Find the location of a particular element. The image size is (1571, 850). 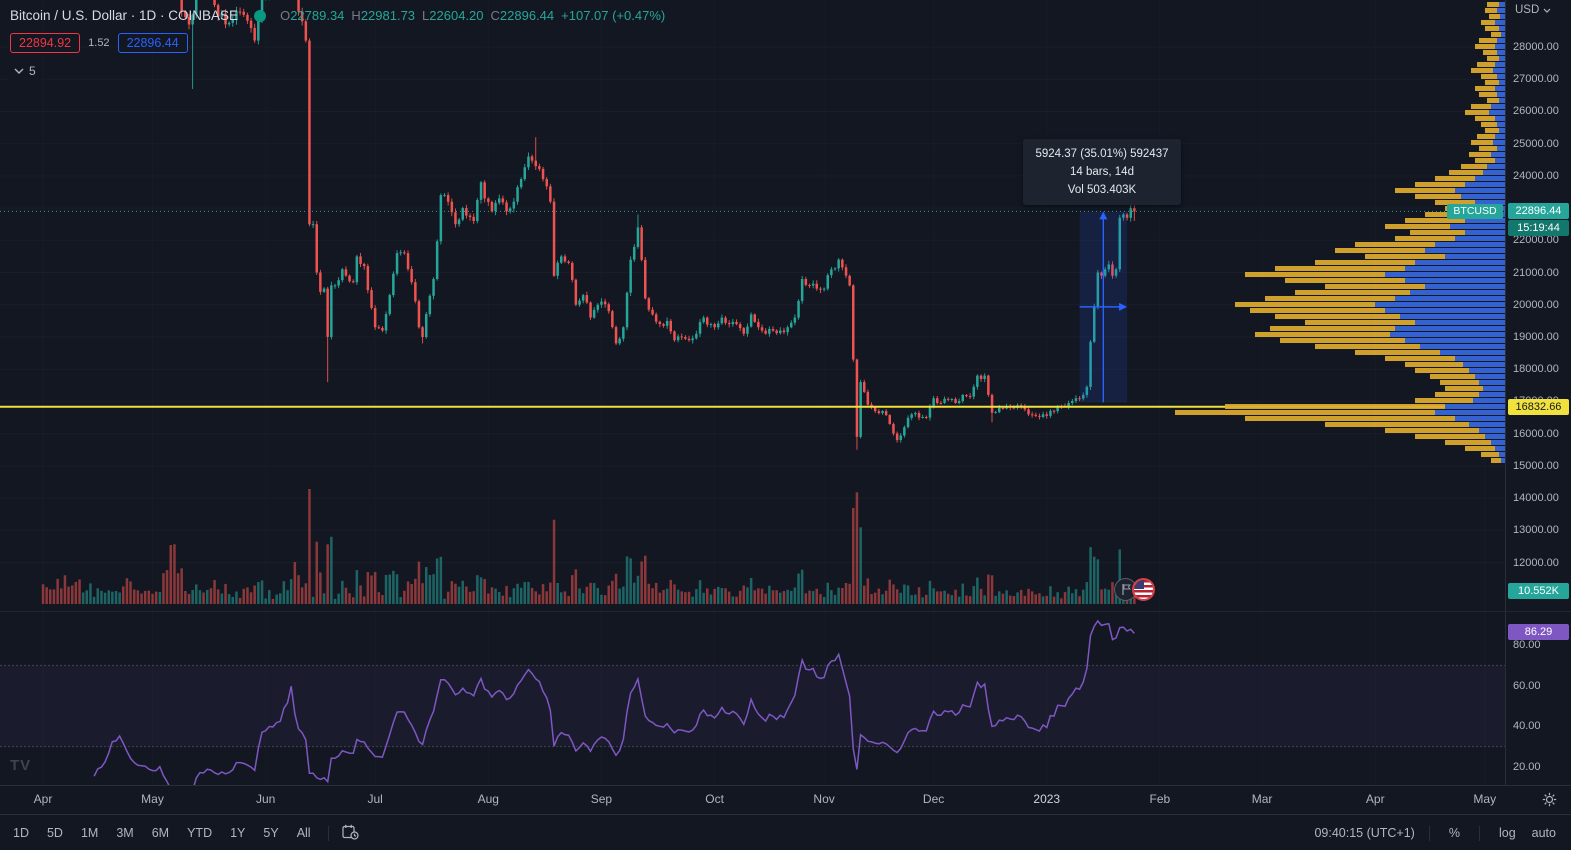

symbol-title: Bitcoin / U.S. Dollar · 1D · COINBASE is located at coordinates (124, 15).